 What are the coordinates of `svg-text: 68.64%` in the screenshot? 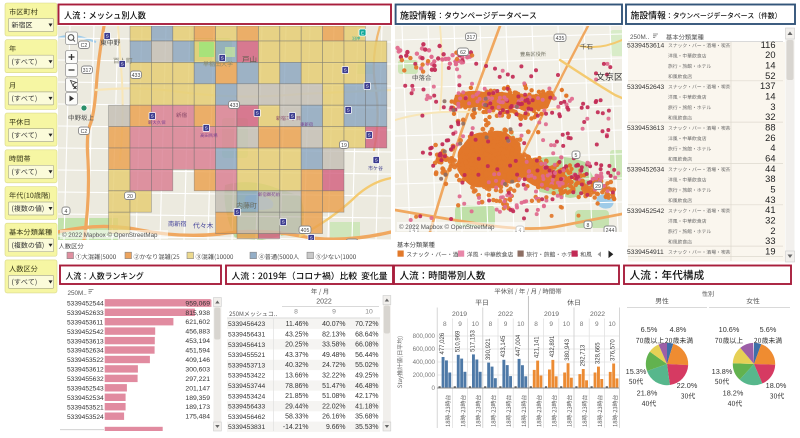 It's located at (366, 334).